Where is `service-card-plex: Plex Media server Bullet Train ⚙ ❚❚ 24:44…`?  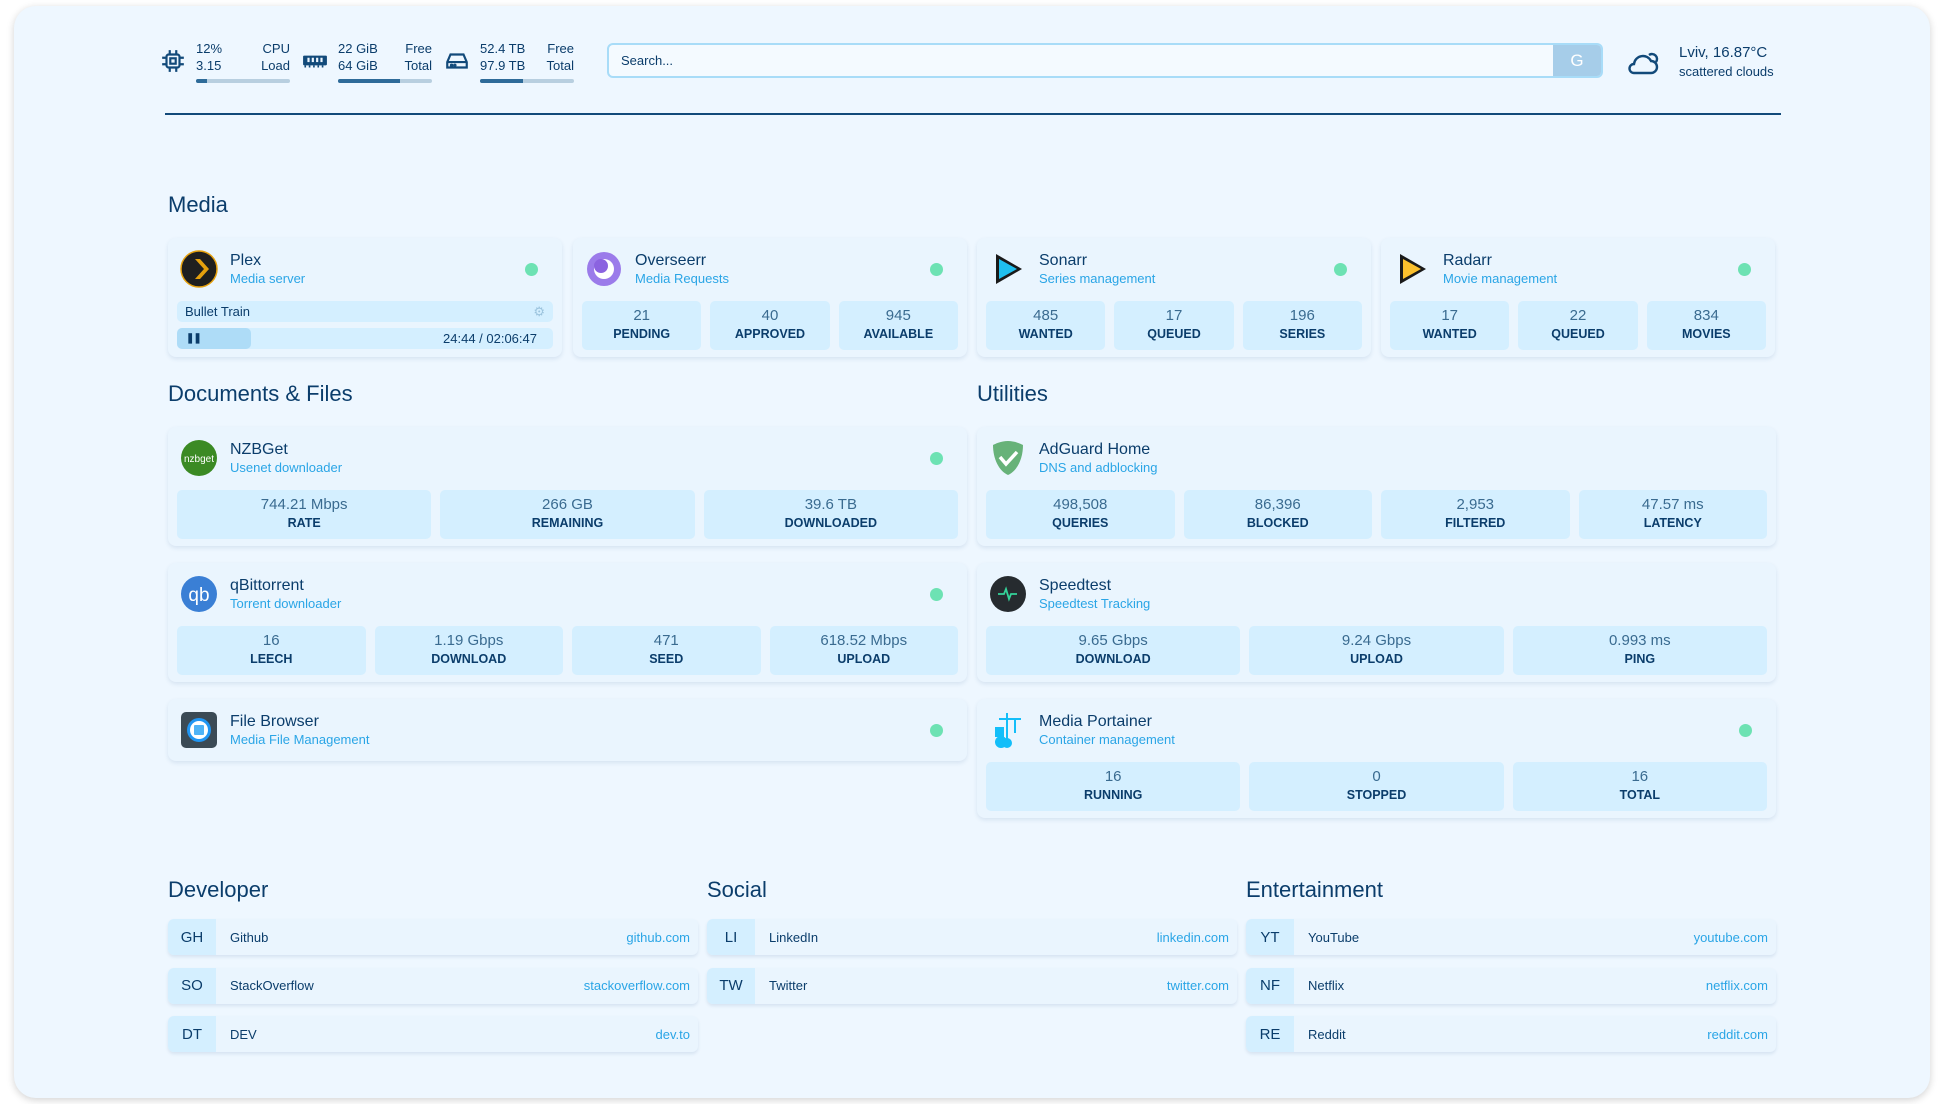 service-card-plex: Plex Media server Bullet Train ⚙ ❚❚ 24:44… is located at coordinates (365, 297).